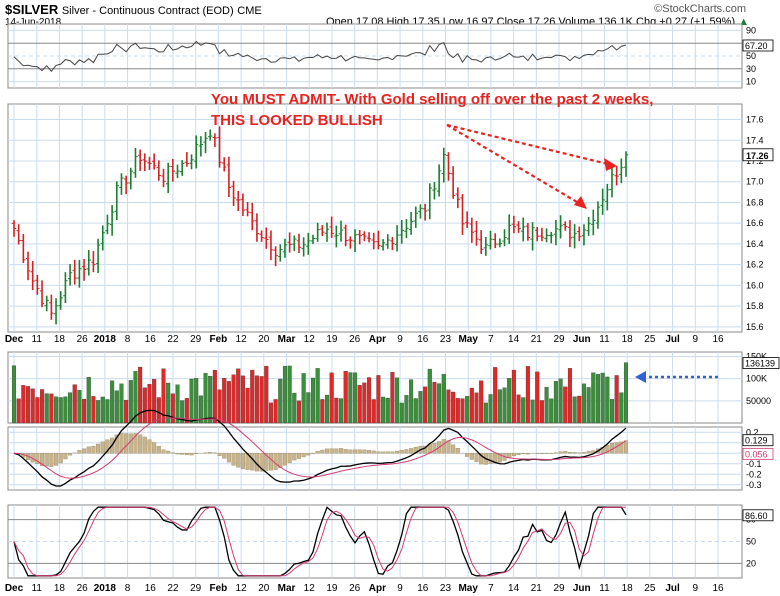 Image resolution: width=780 pixels, height=596 pixels. Describe the element at coordinates (758, 453) in the screenshot. I see `macd-signal-badge` at that location.